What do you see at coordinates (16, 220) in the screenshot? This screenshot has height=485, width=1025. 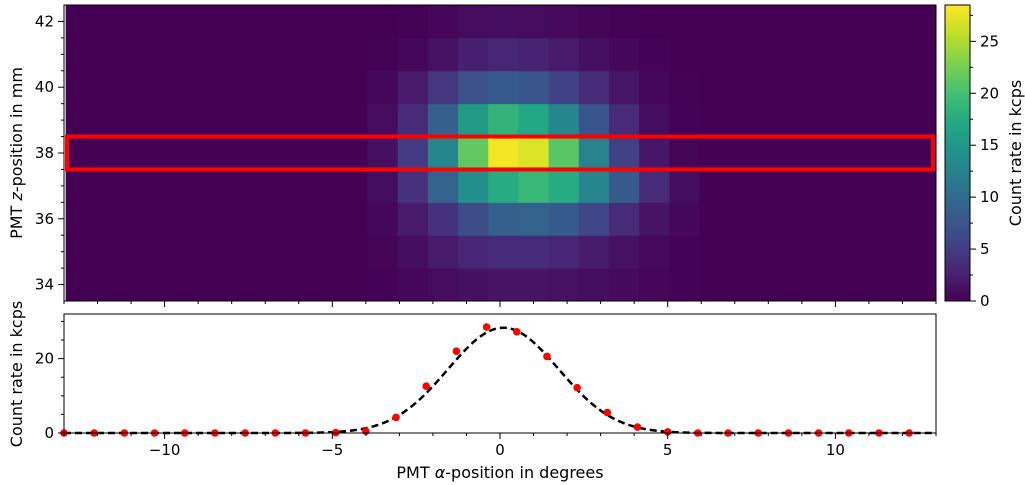 I see `heatmap-y-label-prefix: PMT` at bounding box center [16, 220].